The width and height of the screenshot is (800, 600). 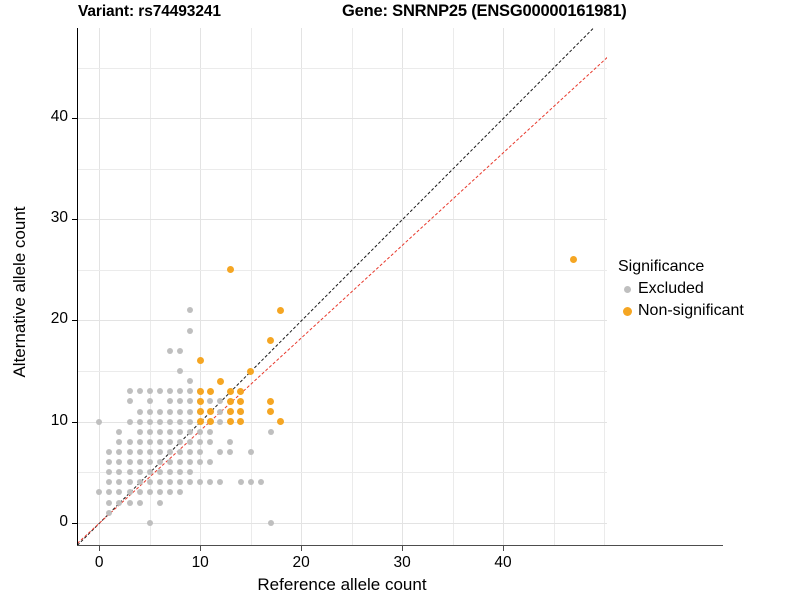 I want to click on legend-swatch-excluded-icon, so click(x=627, y=289).